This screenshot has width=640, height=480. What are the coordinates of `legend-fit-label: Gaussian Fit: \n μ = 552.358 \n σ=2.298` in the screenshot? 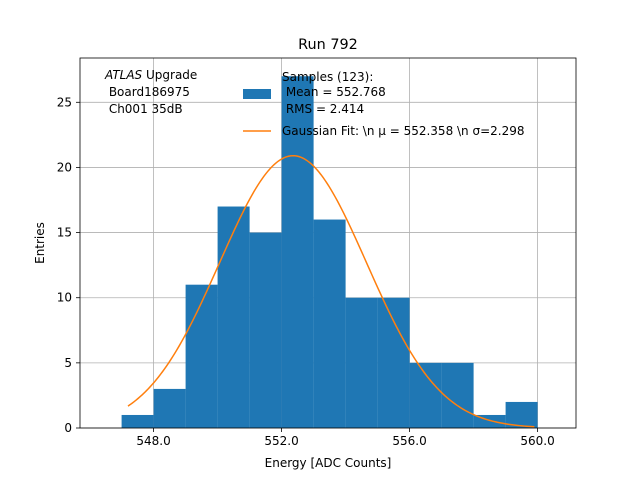 It's located at (403, 131).